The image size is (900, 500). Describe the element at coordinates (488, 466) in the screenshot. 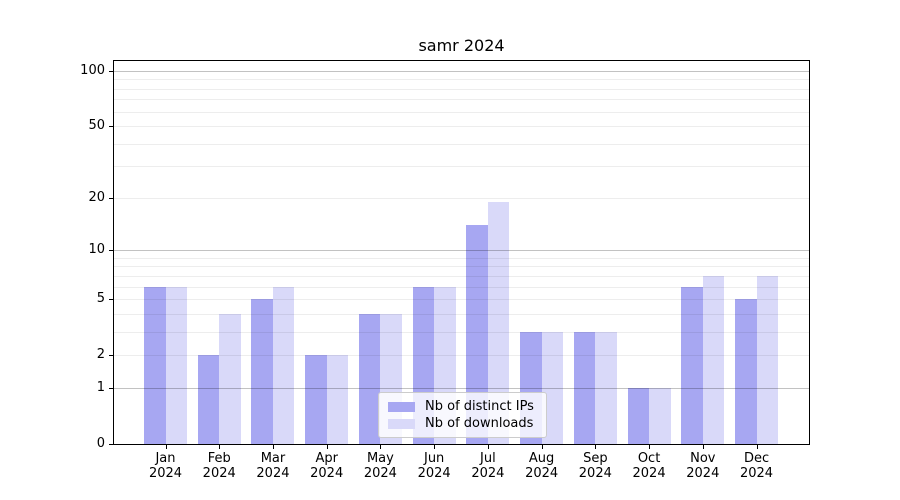

I see `x-tick-label-jul: Jul 2024` at that location.